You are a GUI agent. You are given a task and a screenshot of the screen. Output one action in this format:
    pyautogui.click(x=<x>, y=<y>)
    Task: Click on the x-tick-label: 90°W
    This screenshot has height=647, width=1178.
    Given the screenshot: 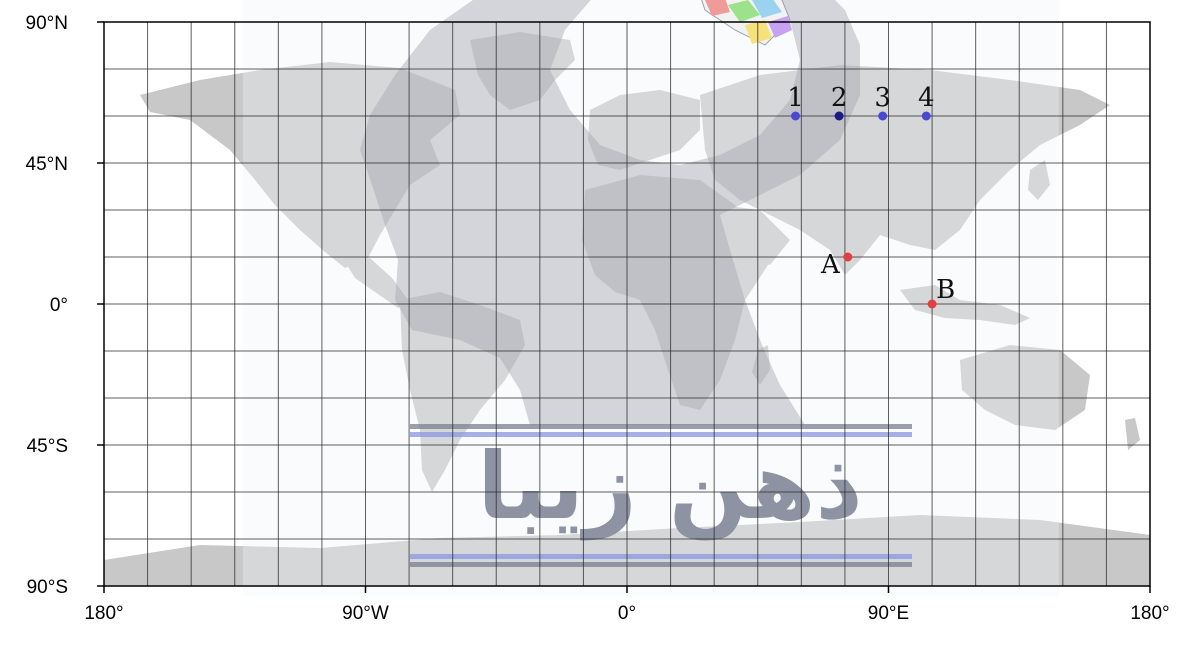 What is the action you would take?
    pyautogui.click(x=365, y=613)
    